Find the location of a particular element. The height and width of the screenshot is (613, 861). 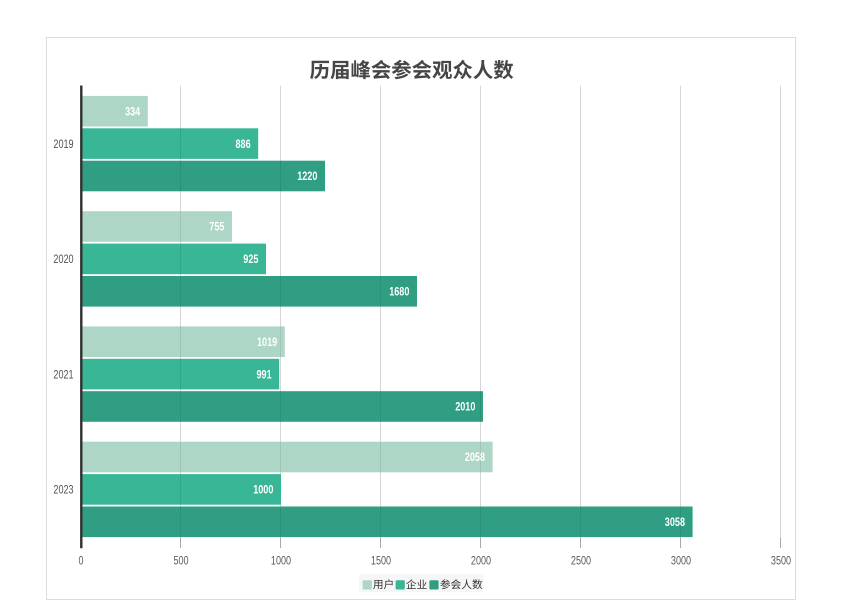

svg-text: 925 is located at coordinates (251, 260).